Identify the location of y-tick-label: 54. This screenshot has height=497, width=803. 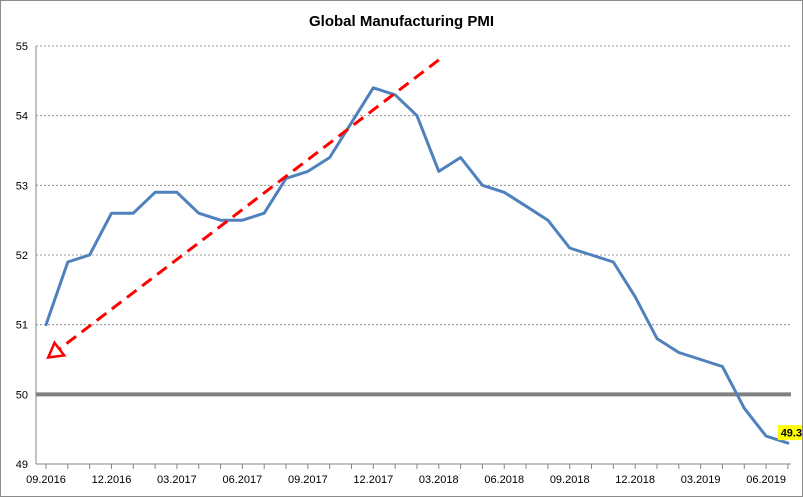
(22, 117).